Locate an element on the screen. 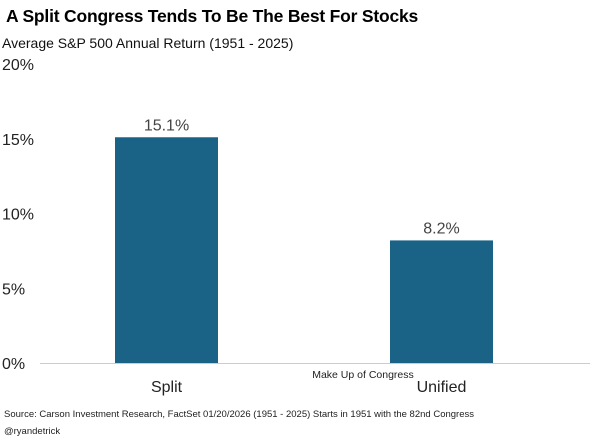 The width and height of the screenshot is (596, 442). y-tick-label: 0% is located at coordinates (13, 364).